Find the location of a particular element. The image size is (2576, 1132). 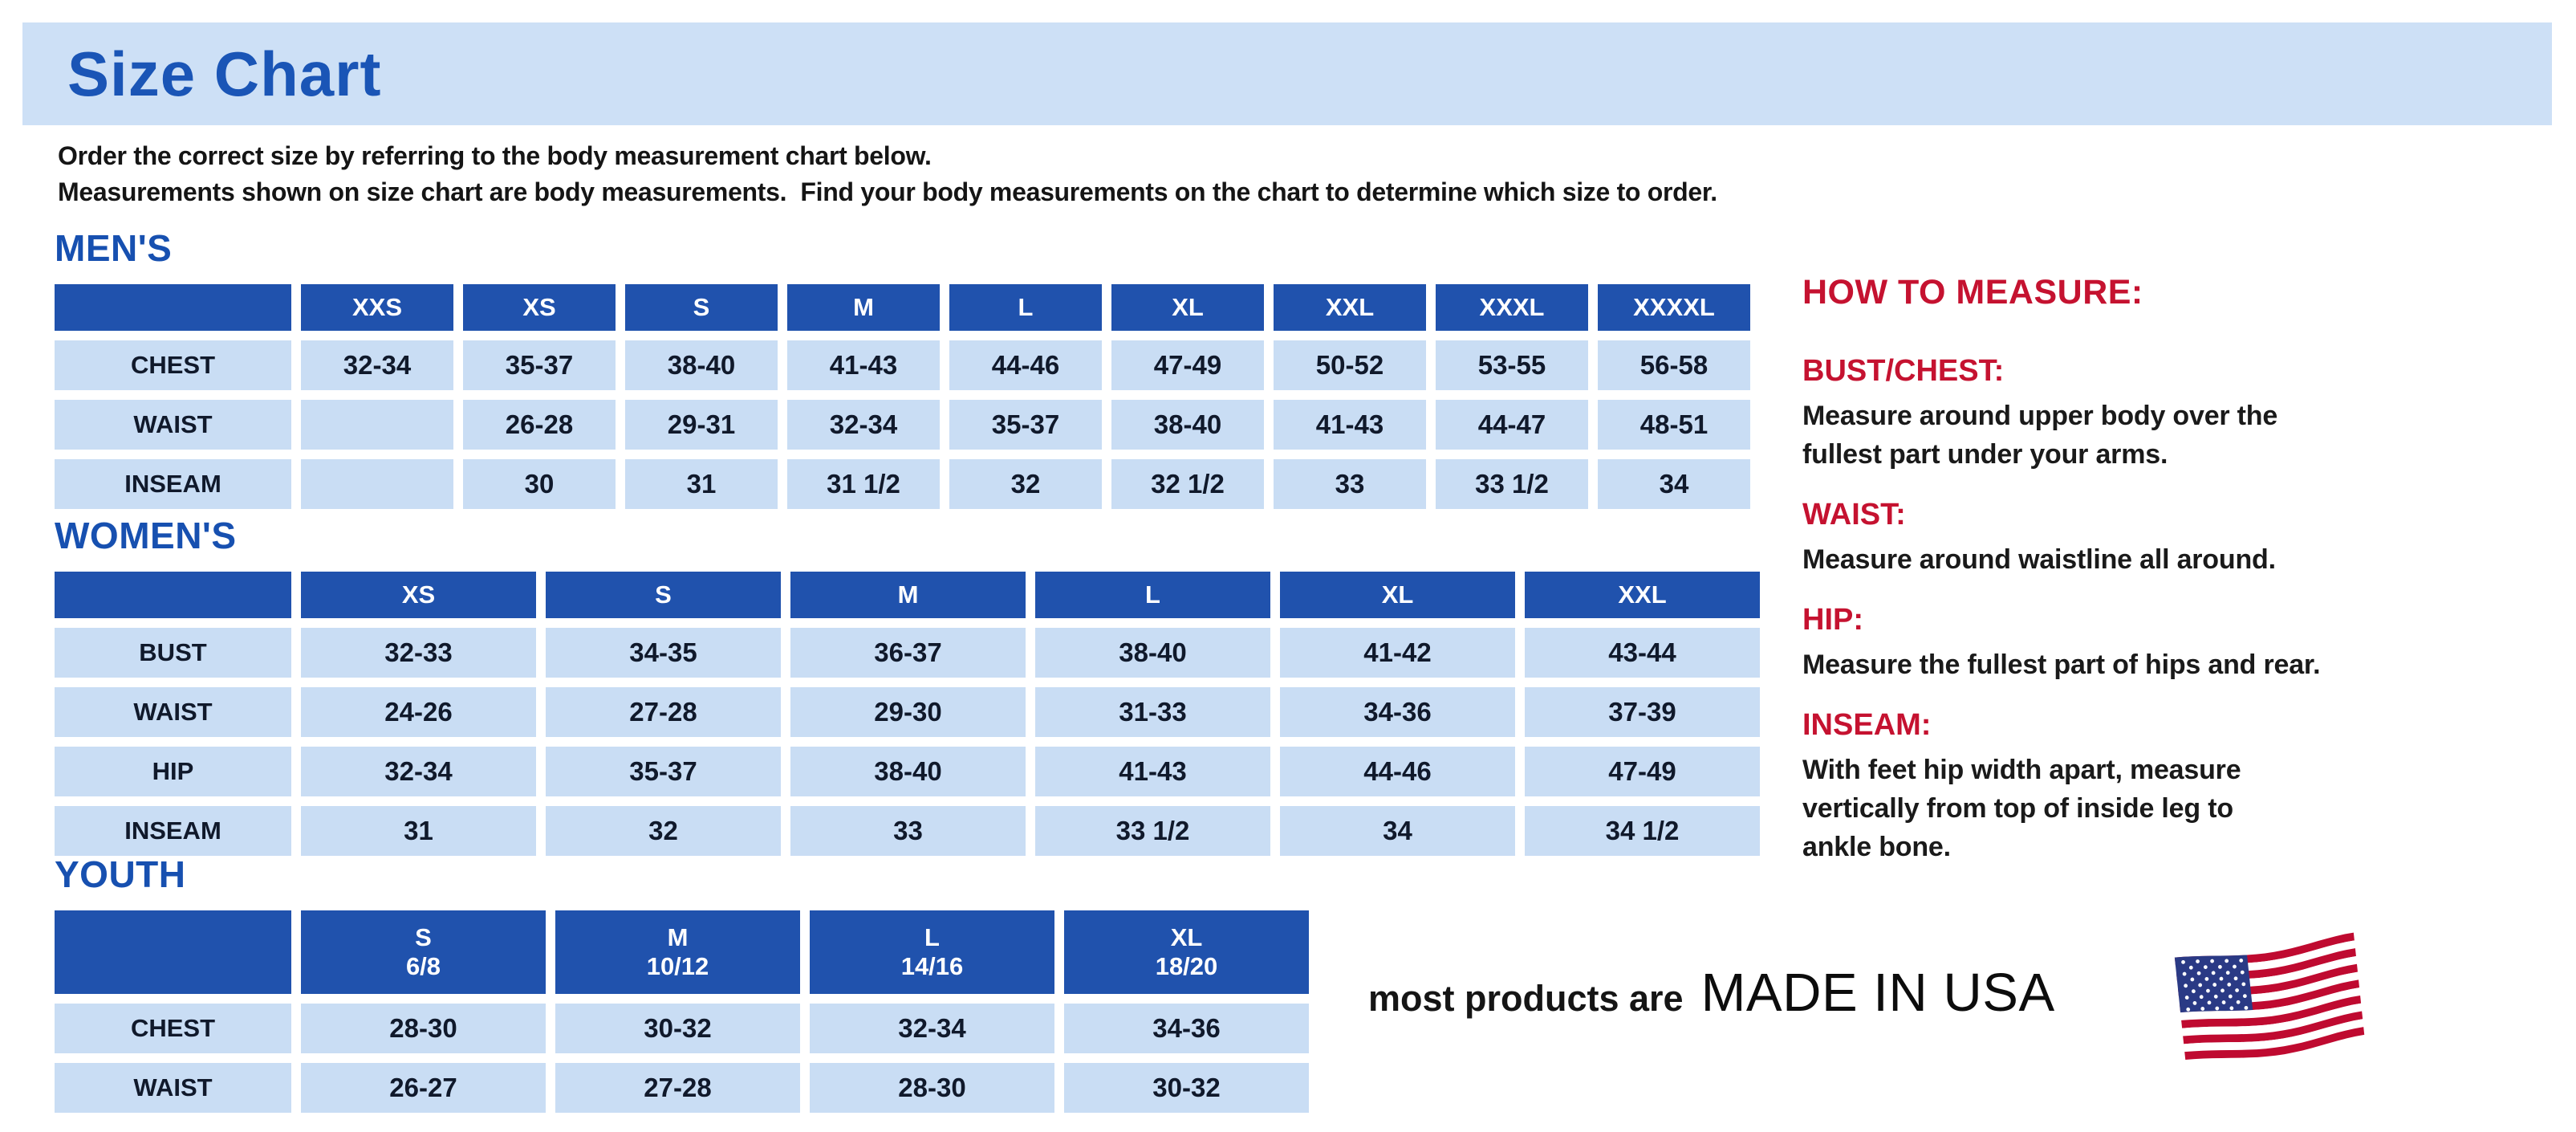

size-cell: 37-39 is located at coordinates (1642, 712).